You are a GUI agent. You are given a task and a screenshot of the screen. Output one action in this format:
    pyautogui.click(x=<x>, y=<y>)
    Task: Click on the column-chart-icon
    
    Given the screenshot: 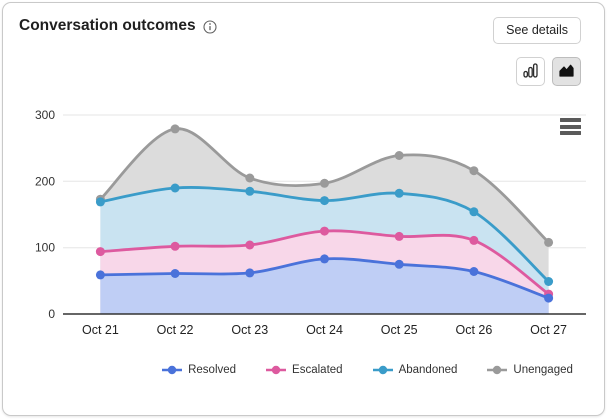 What is the action you would take?
    pyautogui.click(x=530, y=72)
    